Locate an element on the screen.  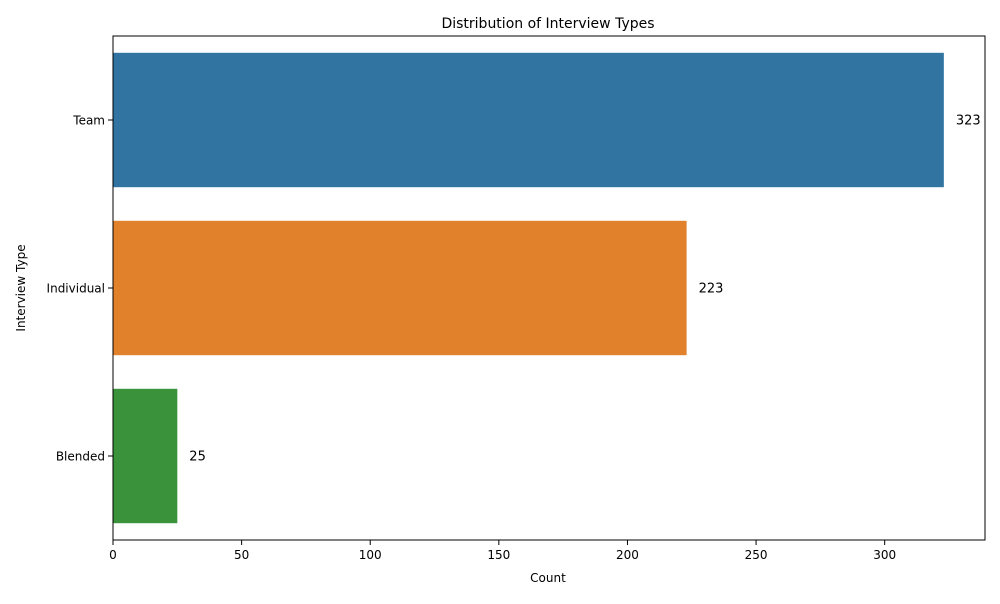
y-tick-label-individual: Individual is located at coordinates (76, 289).